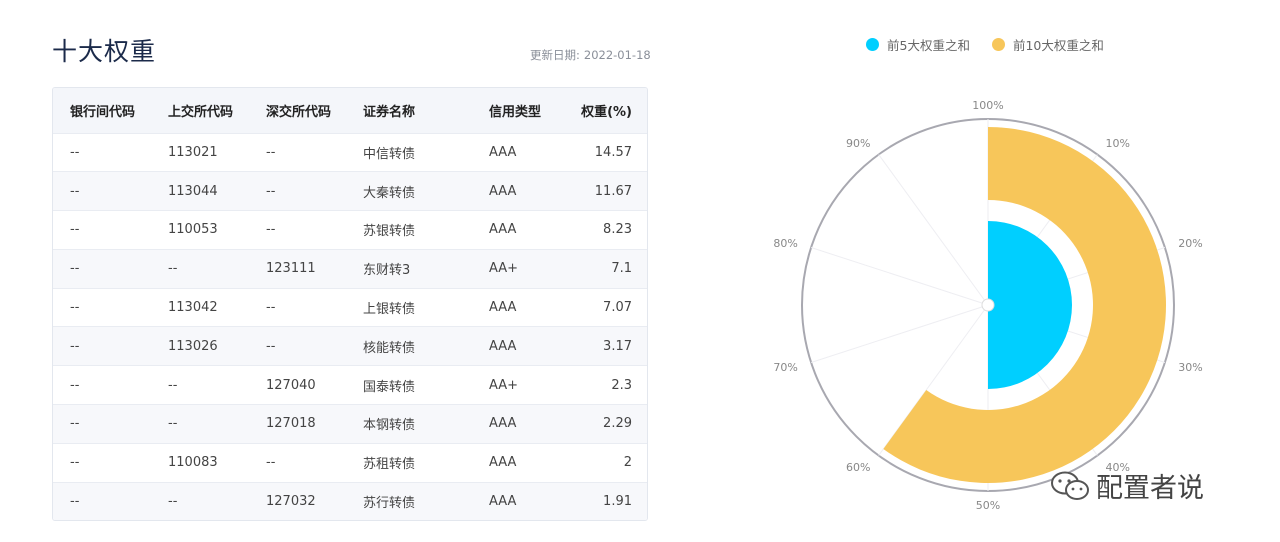 The image size is (1280, 542). I want to click on legend-item-top5: 前5大权重之和, so click(918, 44).